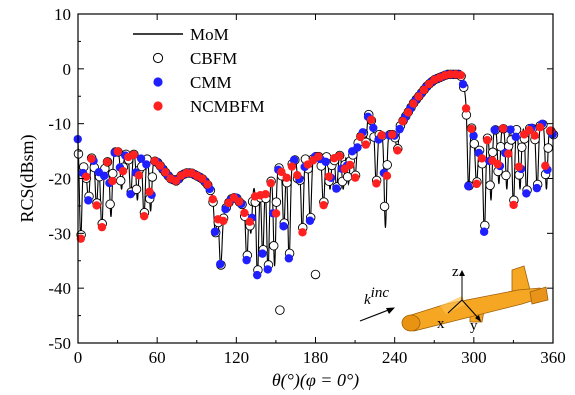 The width and height of the screenshot is (575, 395). What do you see at coordinates (441, 324) in the screenshot?
I see `inset-x-label: x` at bounding box center [441, 324].